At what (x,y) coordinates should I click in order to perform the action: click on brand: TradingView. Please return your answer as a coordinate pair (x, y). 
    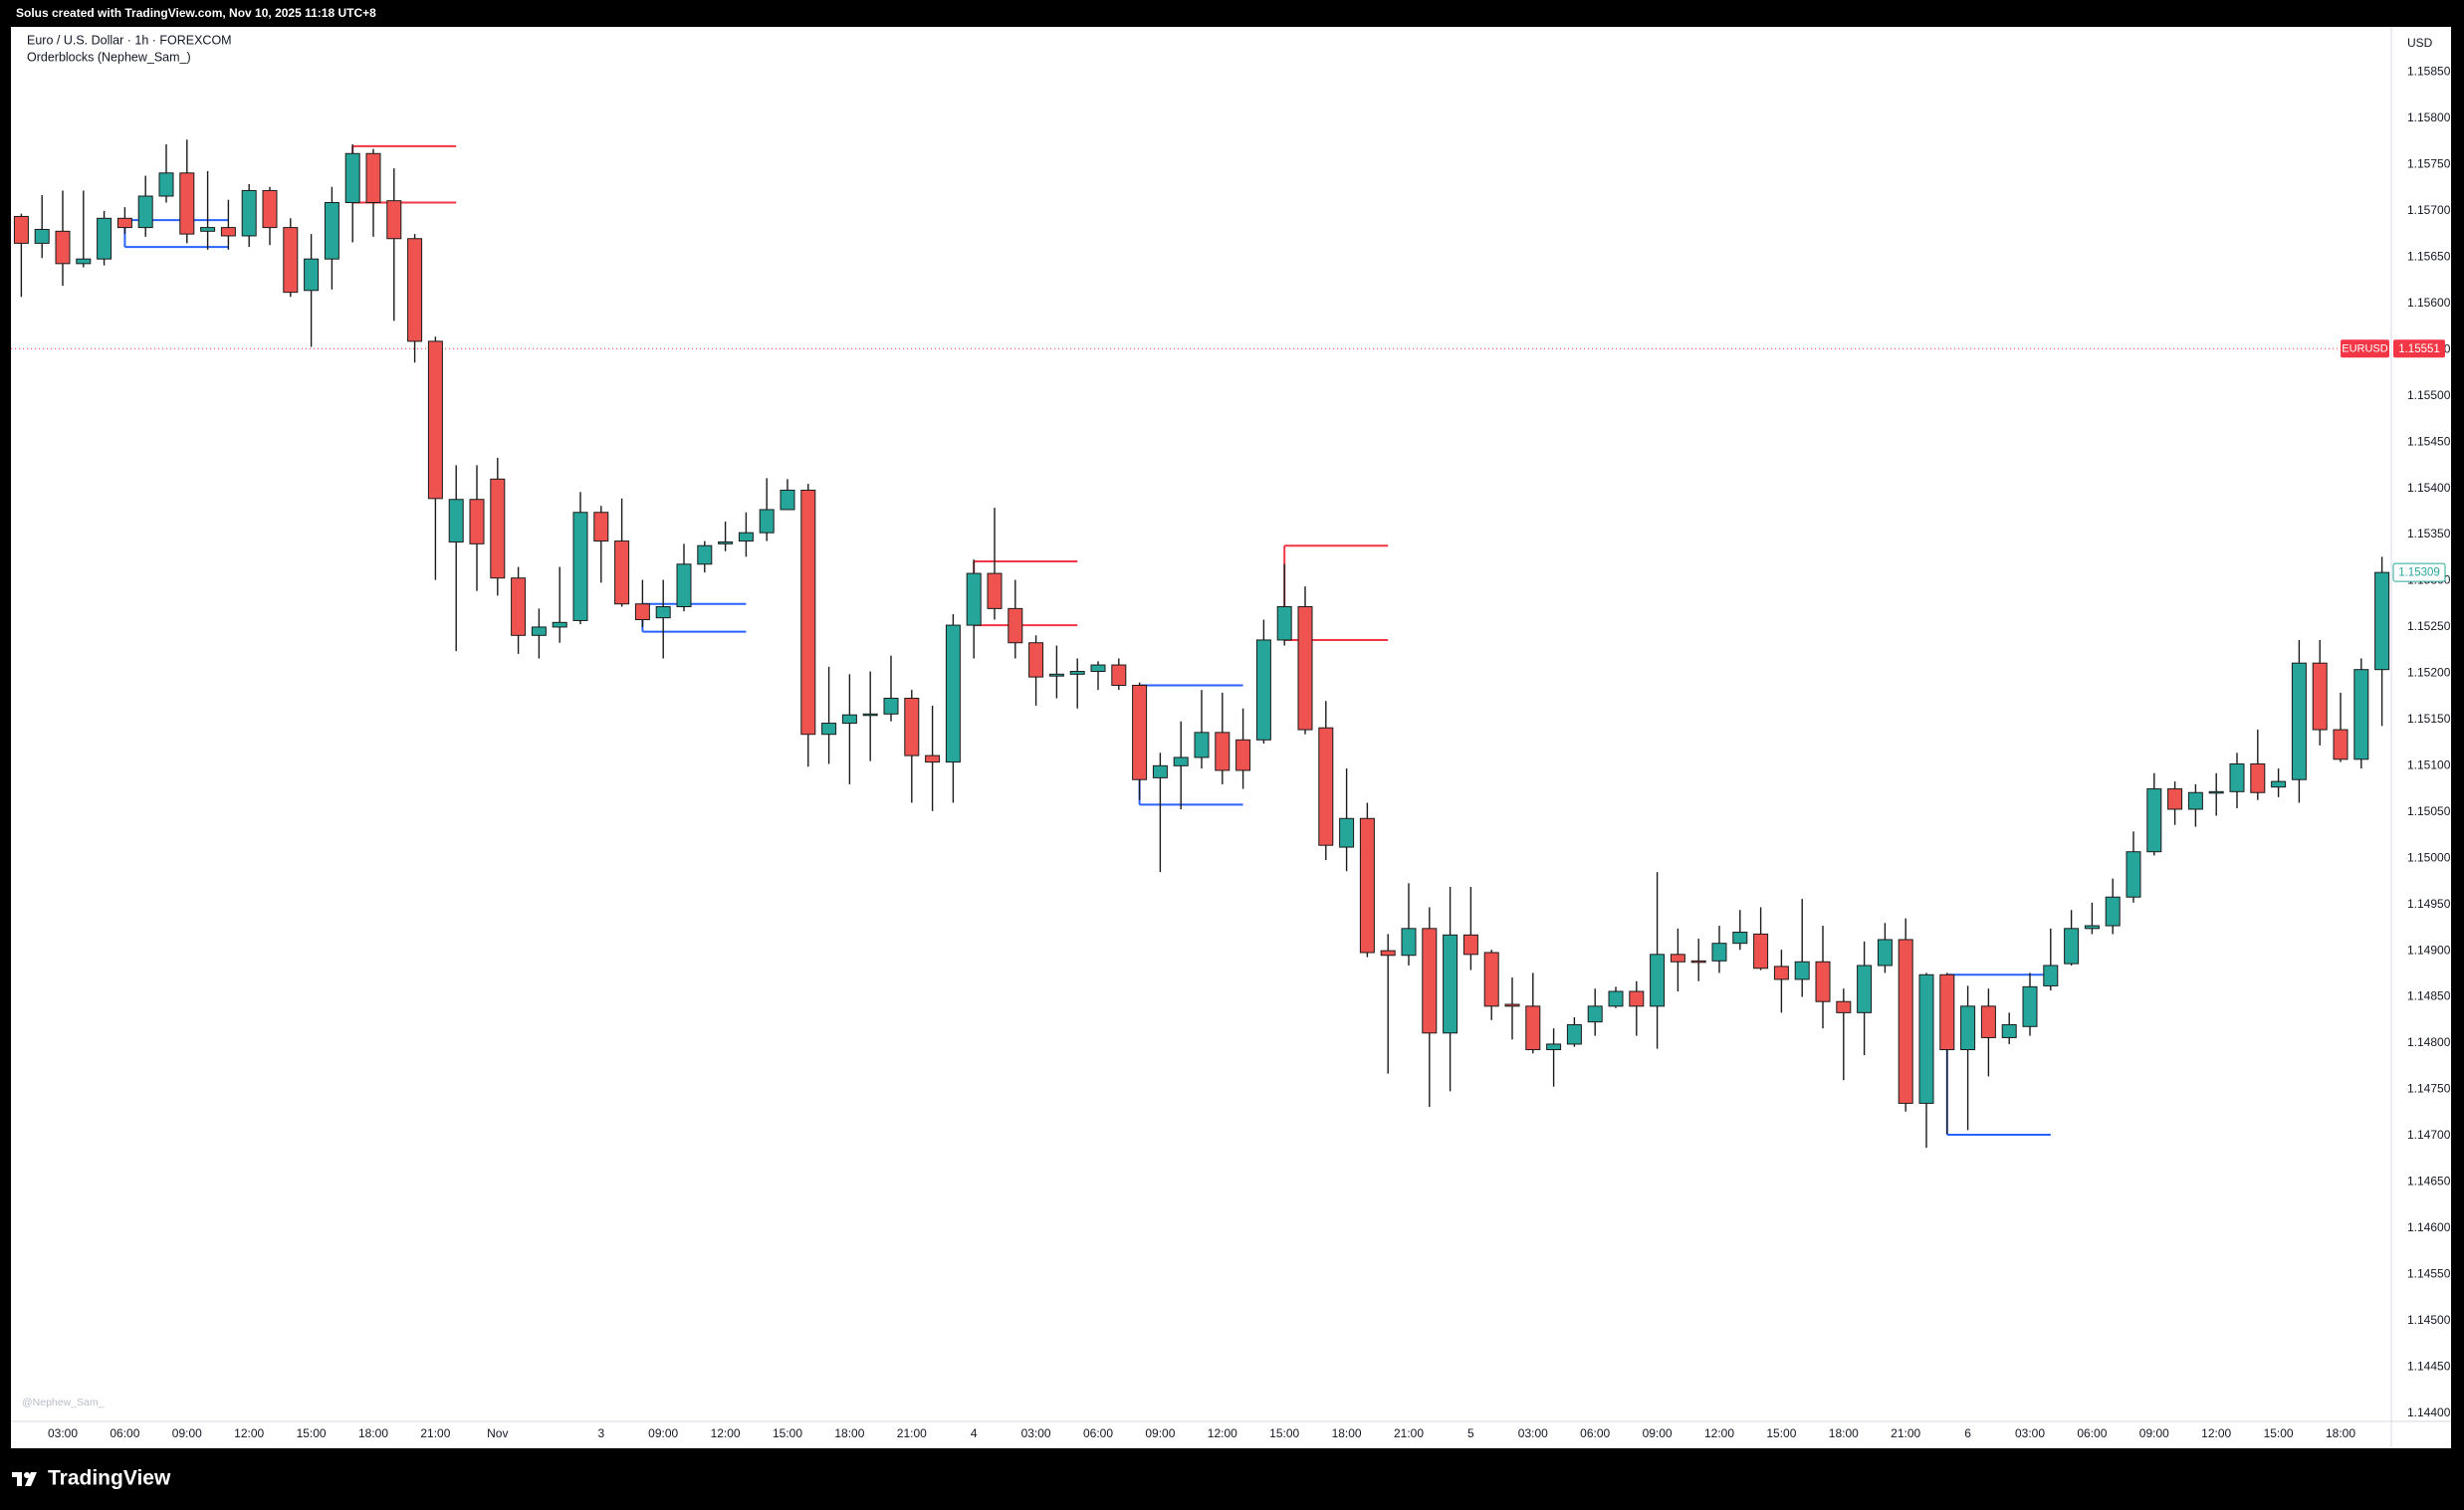
    Looking at the image, I should click on (109, 1478).